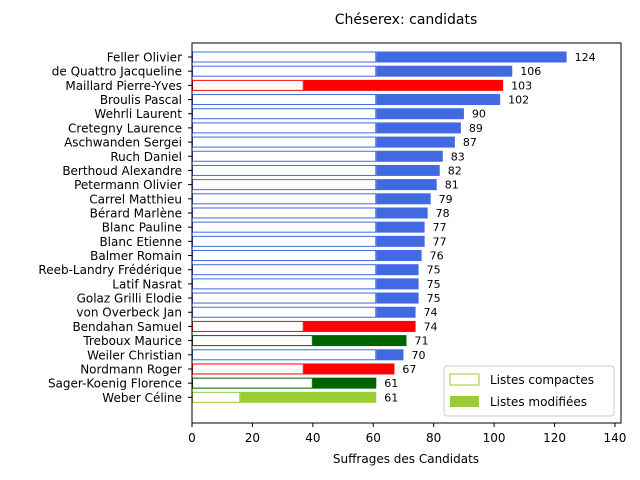 Image resolution: width=640 pixels, height=480 pixels. Describe the element at coordinates (127, 327) in the screenshot. I see `category-label: Bendahan Samuel` at that location.